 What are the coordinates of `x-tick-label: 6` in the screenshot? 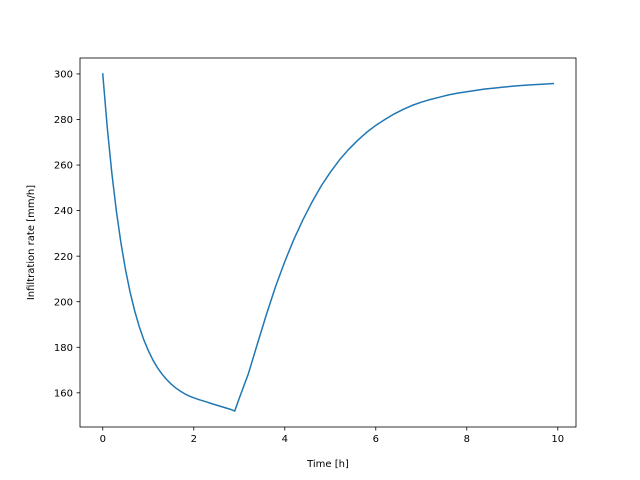 It's located at (376, 439).